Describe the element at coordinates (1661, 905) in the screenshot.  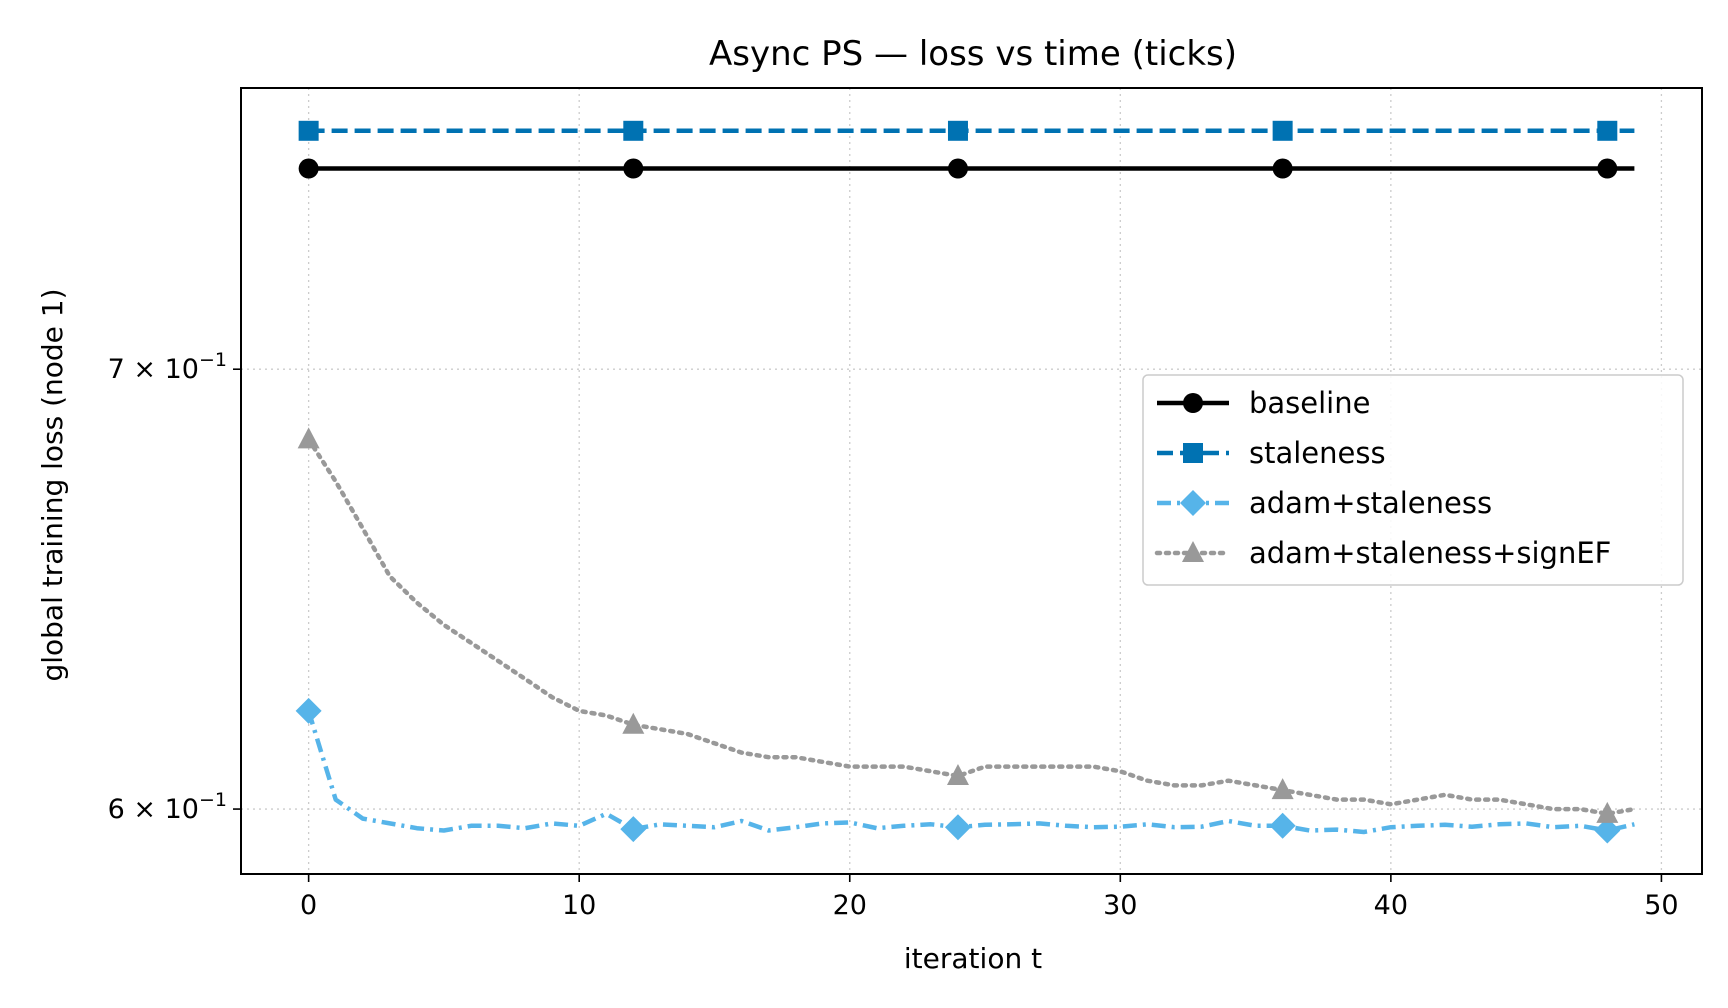
I see `x-tick-label: 50` at that location.